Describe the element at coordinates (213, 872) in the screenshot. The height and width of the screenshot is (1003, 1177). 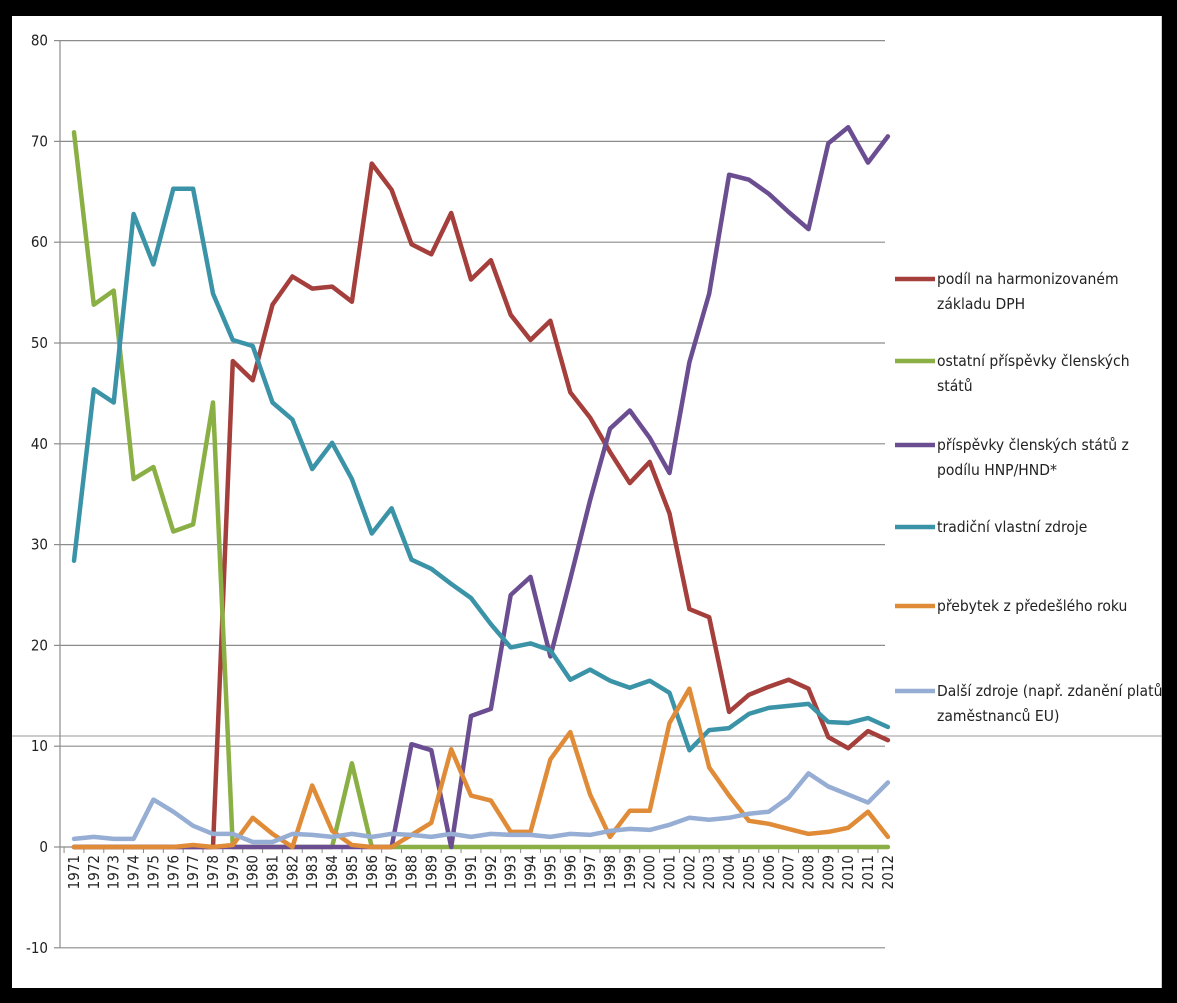
I see `x-tick-label: 1978` at that location.